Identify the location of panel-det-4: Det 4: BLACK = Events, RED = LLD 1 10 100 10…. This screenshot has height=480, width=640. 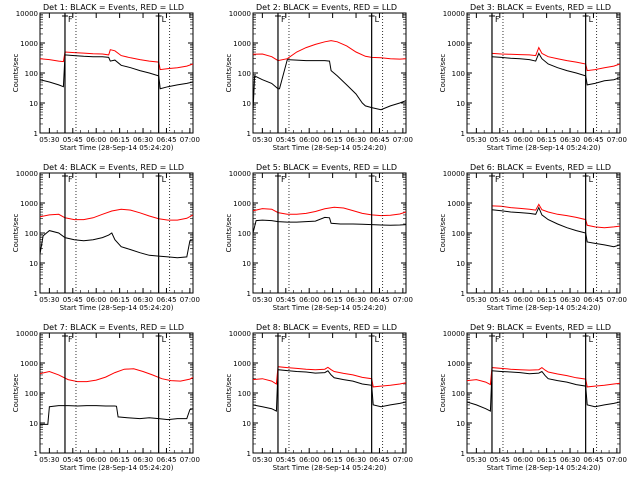
(106, 237).